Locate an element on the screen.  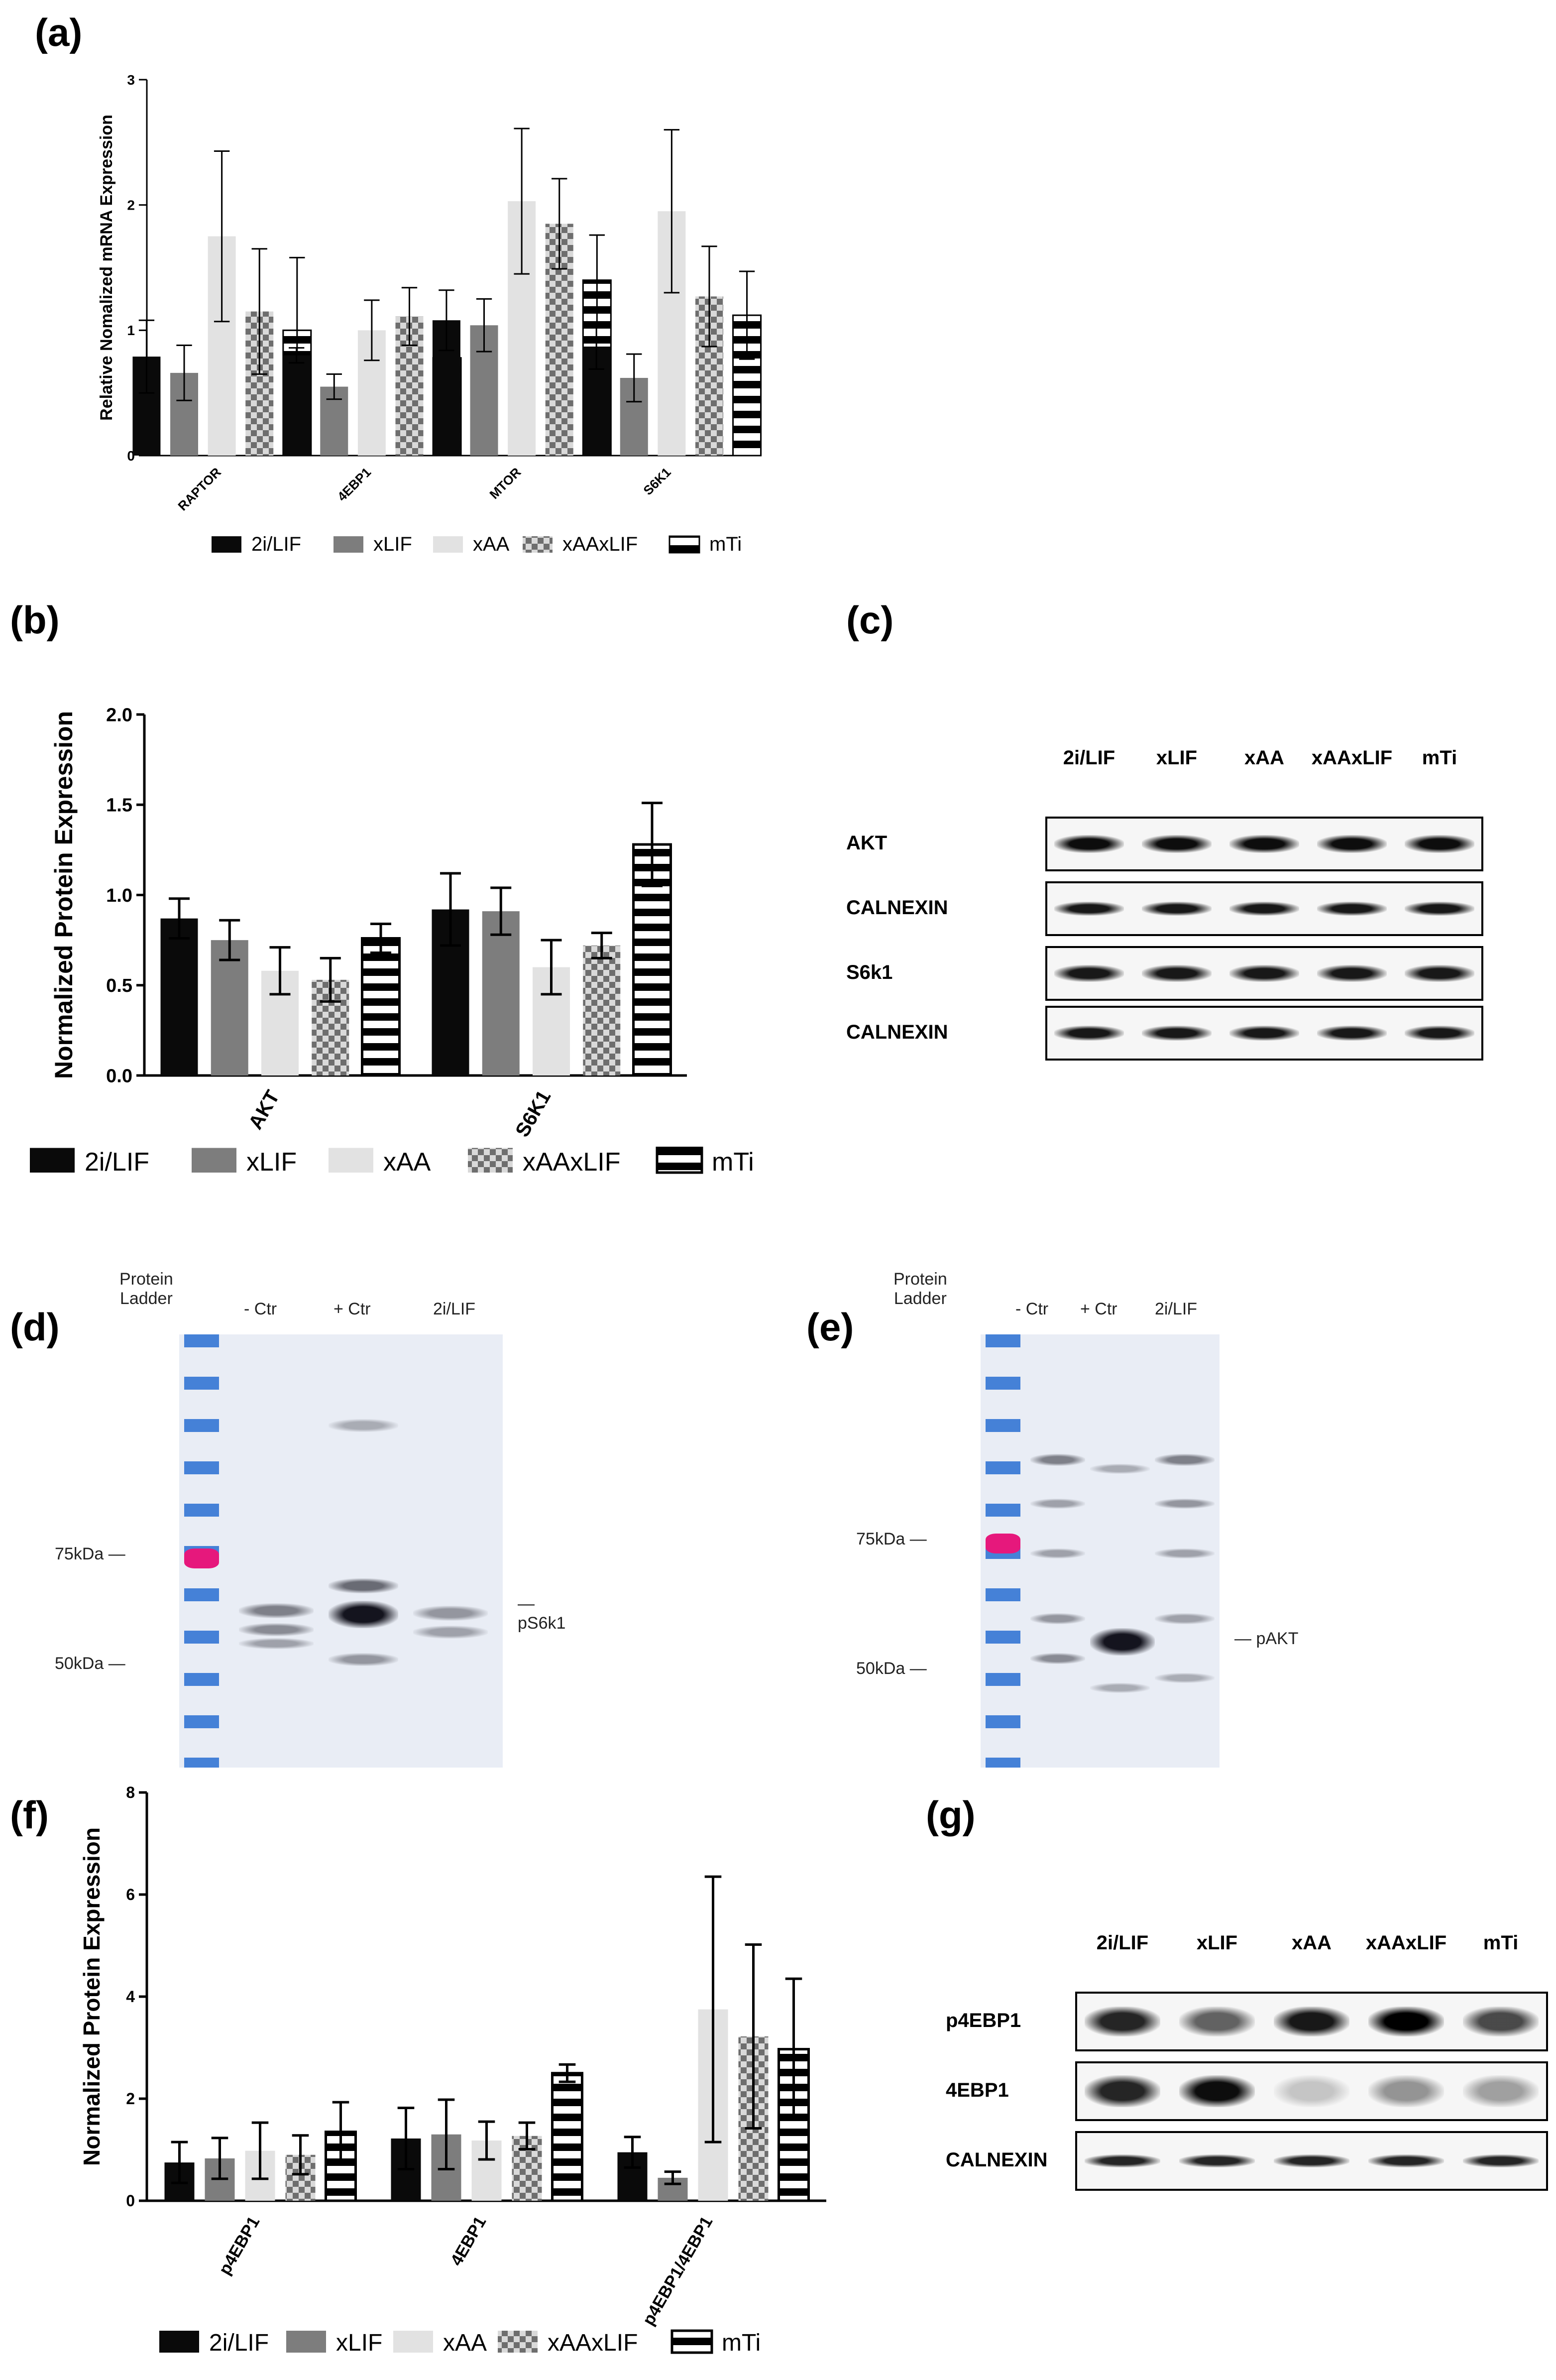
blot-row-label: AKT is located at coordinates (867, 843).